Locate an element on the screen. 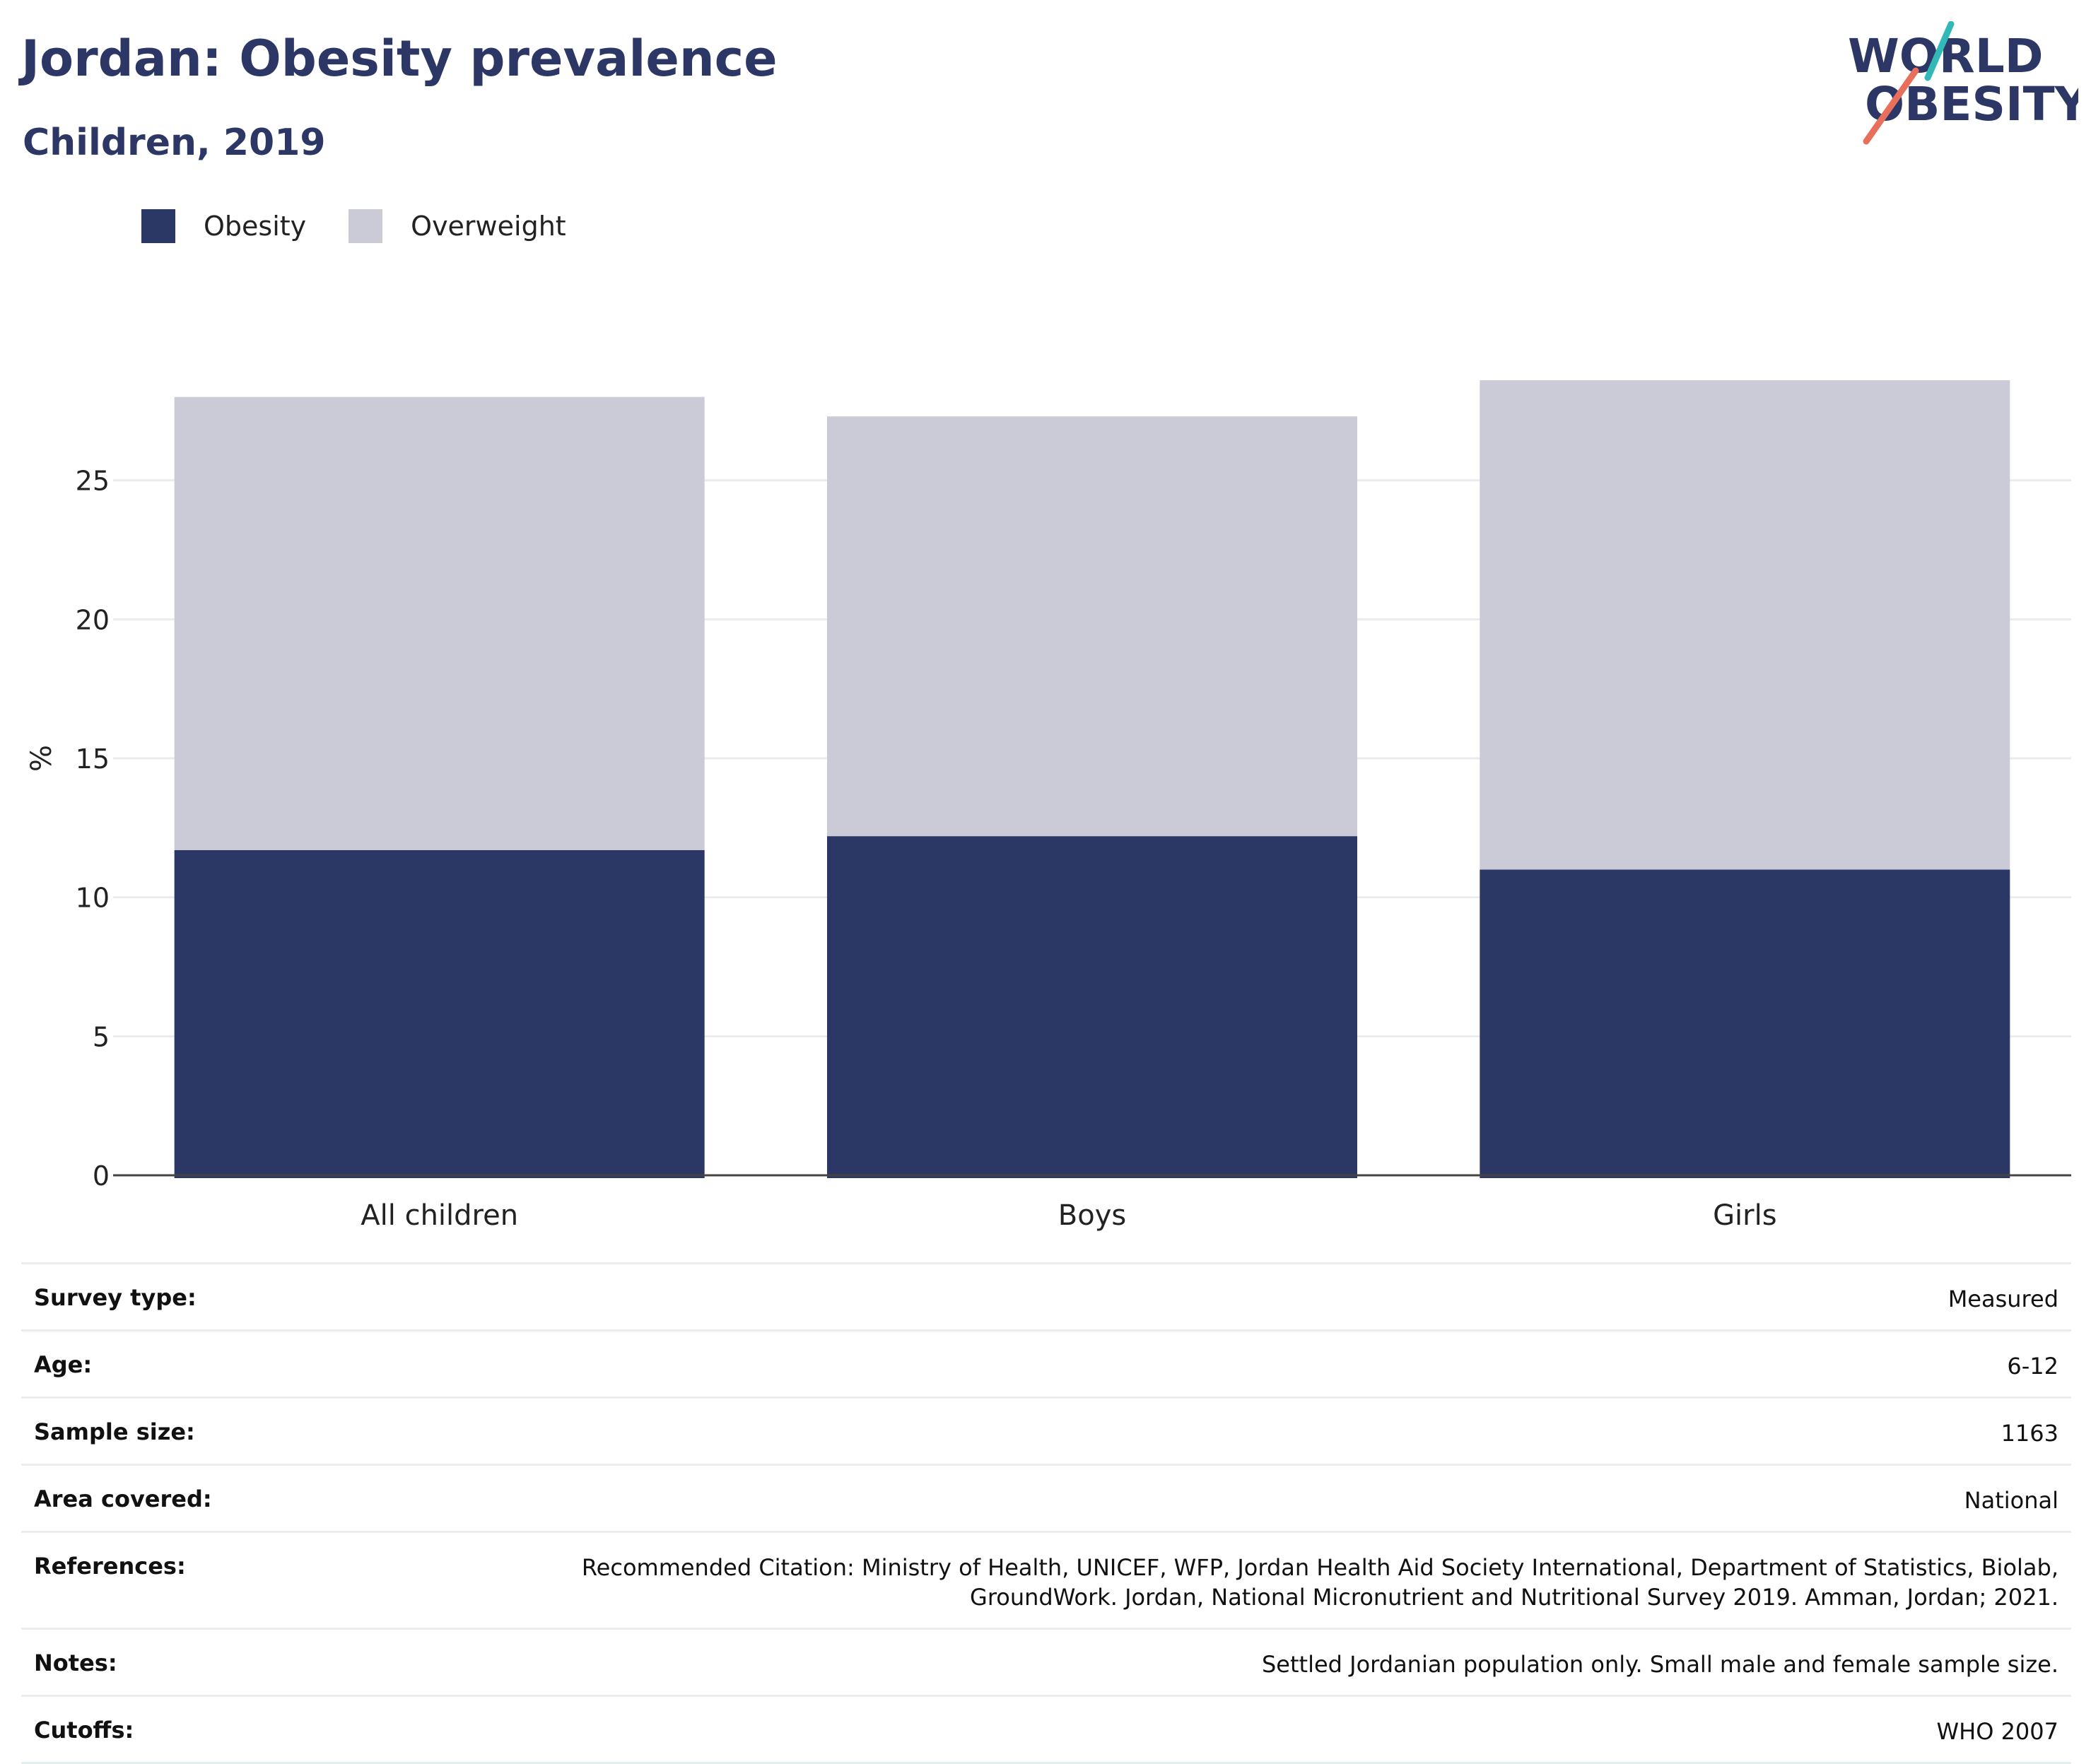 The height and width of the screenshot is (1764, 2091). y-tick-label: 15 is located at coordinates (93, 759).